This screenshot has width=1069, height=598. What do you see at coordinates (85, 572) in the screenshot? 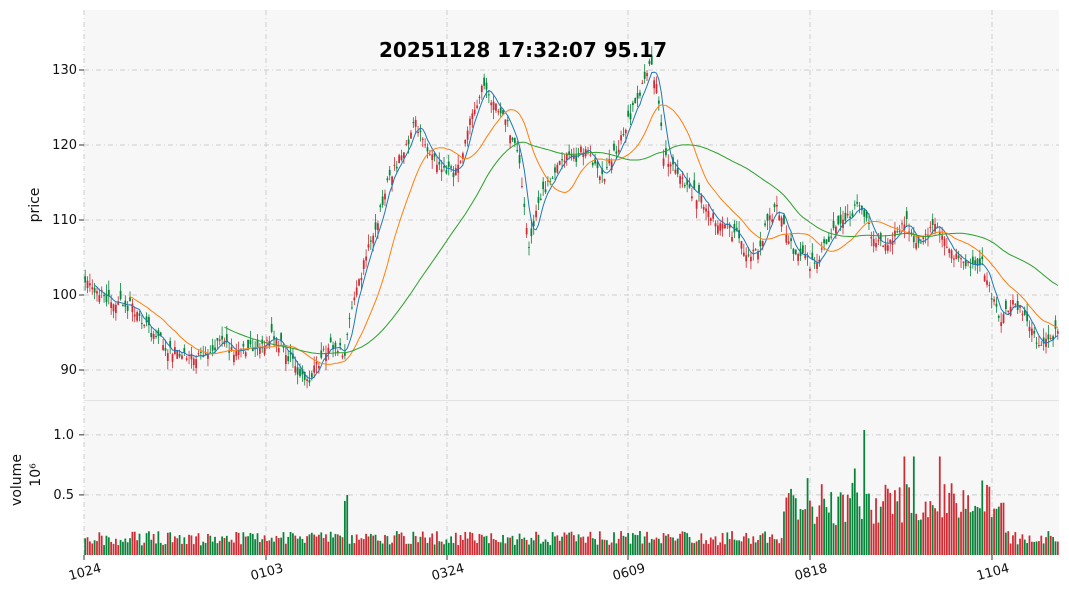
I see `x-tick-label: 1024` at bounding box center [85, 572].